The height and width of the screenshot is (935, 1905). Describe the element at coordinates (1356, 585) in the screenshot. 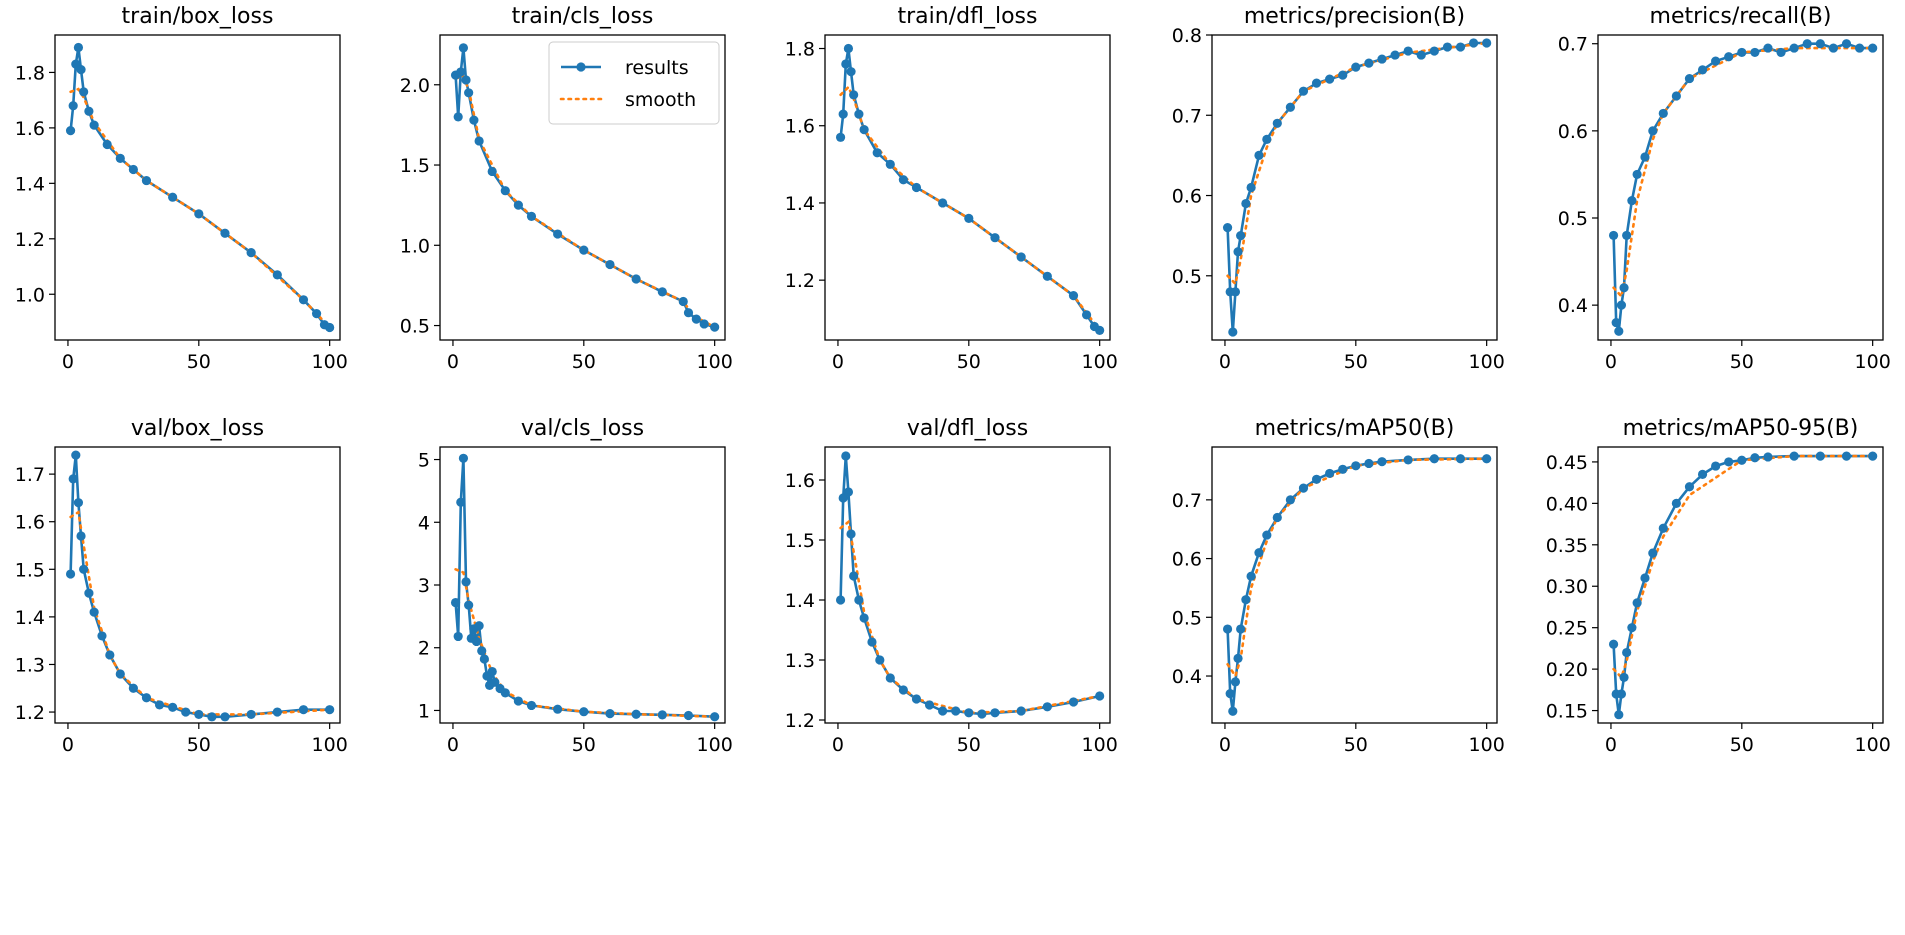

I see `chart-metrics-map50-b-results-line` at that location.